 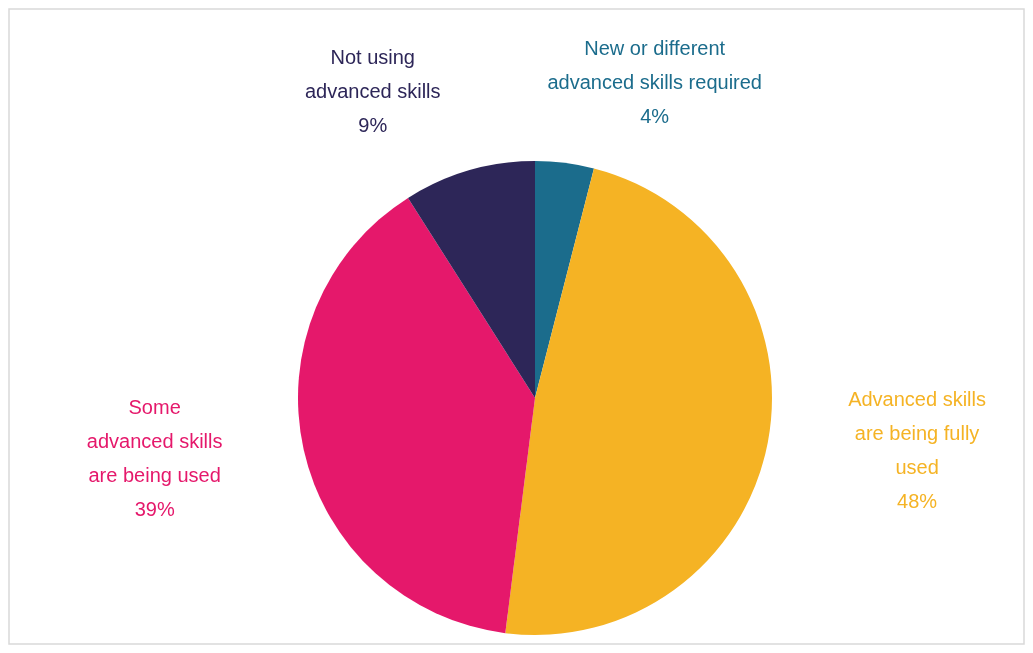 I want to click on slice-label: Advanced skills are being fully used, so click(x=917, y=432).